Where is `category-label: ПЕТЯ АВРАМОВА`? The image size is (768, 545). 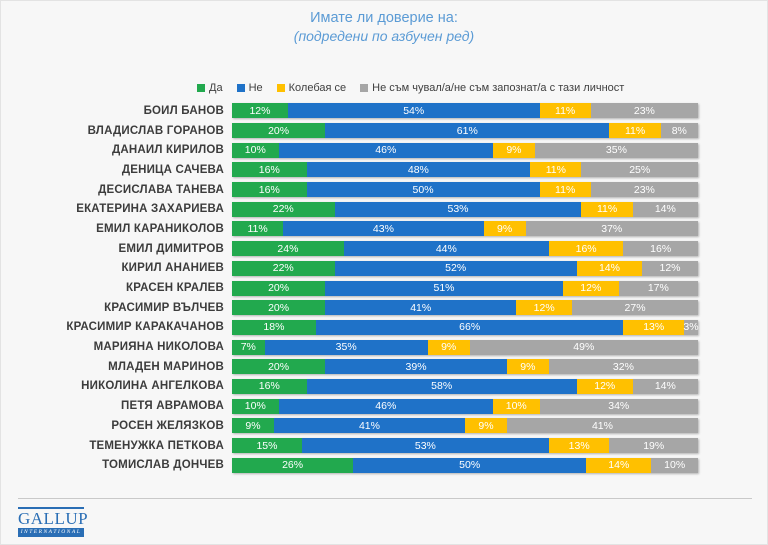
category-label: ПЕТЯ АВРАМОВА is located at coordinates (172, 406).